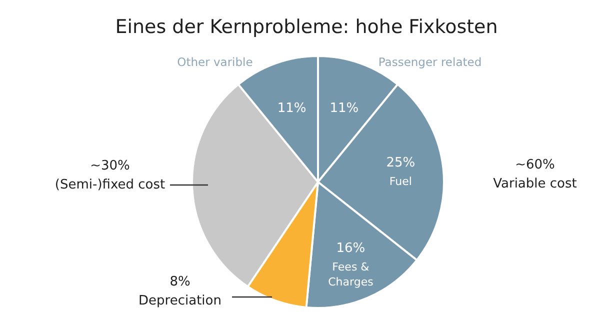 Image resolution: width=613 pixels, height=330 pixels. I want to click on slice-label: Depreciation, so click(180, 300).